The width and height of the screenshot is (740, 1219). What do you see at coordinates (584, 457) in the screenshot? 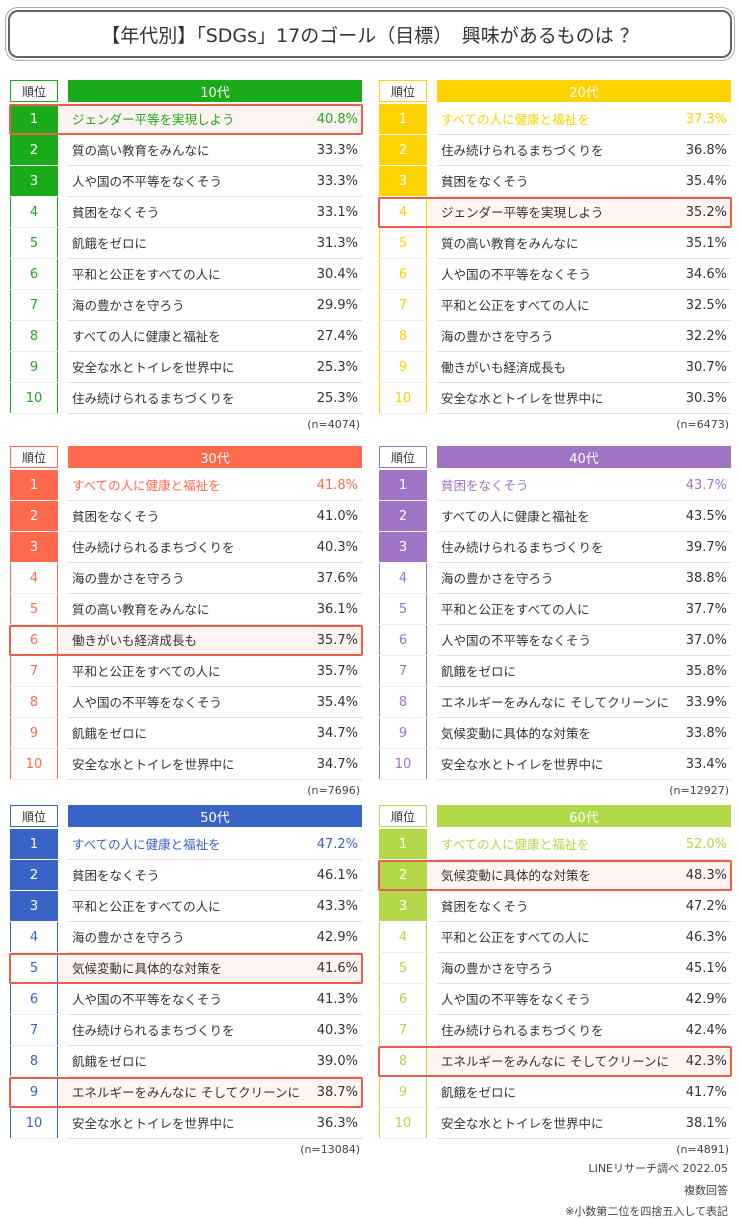
I see `age-header: 40代` at bounding box center [584, 457].